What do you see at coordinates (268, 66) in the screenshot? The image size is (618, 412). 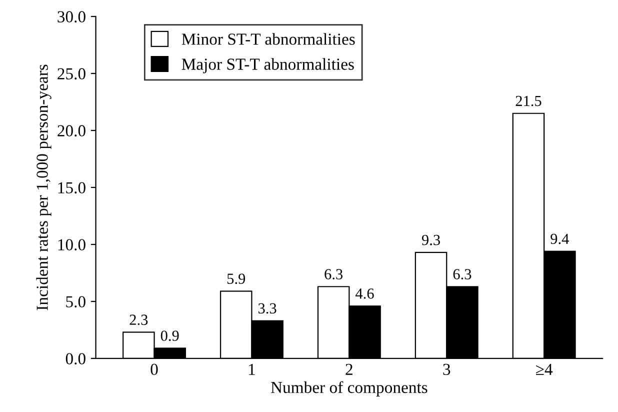 I see `legend-label: Major ST-T abnormalities` at bounding box center [268, 66].